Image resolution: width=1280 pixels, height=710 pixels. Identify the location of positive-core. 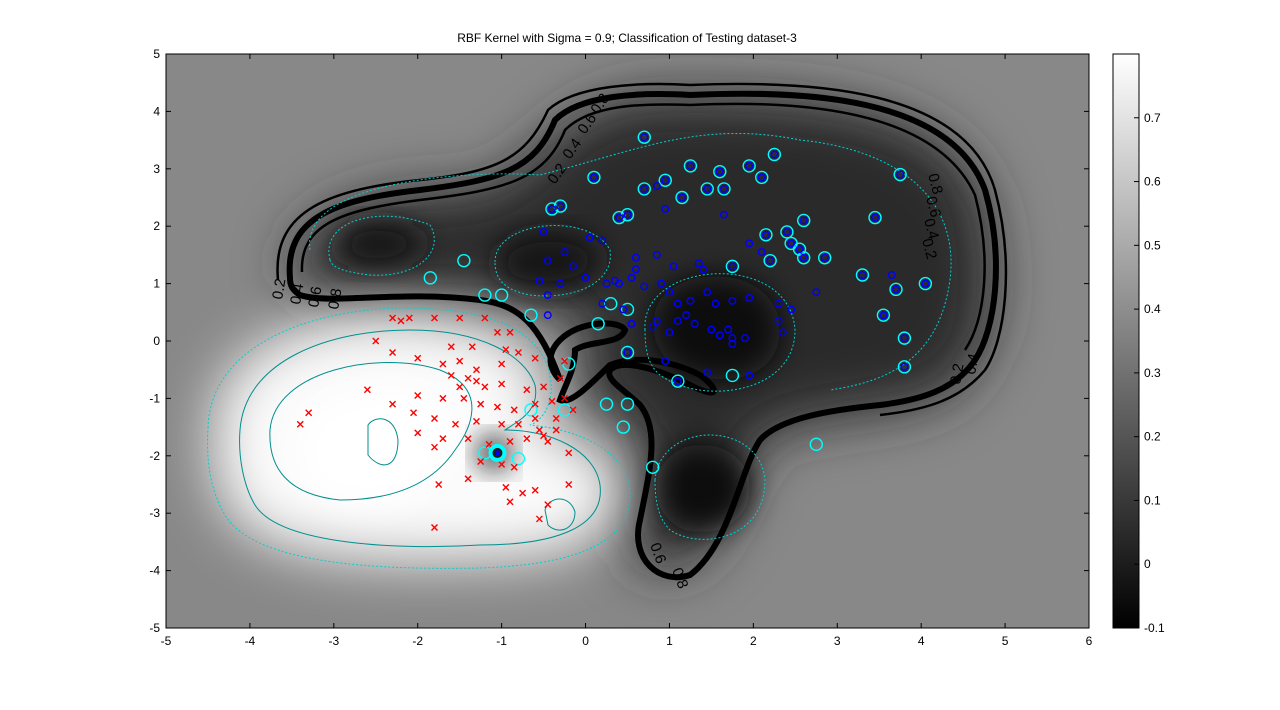
(378, 446).